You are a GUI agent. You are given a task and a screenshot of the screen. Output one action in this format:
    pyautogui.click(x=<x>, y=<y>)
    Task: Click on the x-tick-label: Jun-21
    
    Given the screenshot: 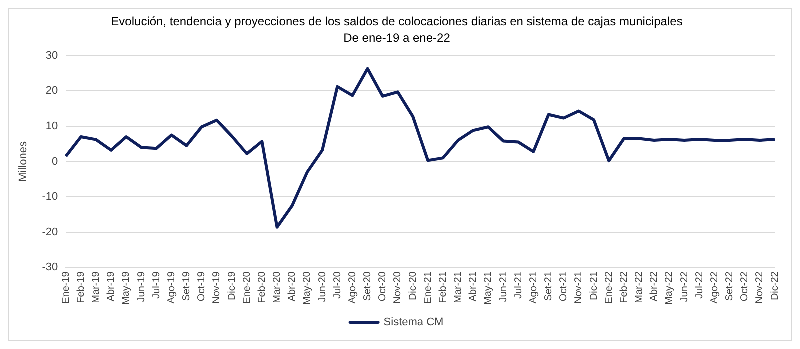 What is the action you would take?
    pyautogui.click(x=504, y=286)
    